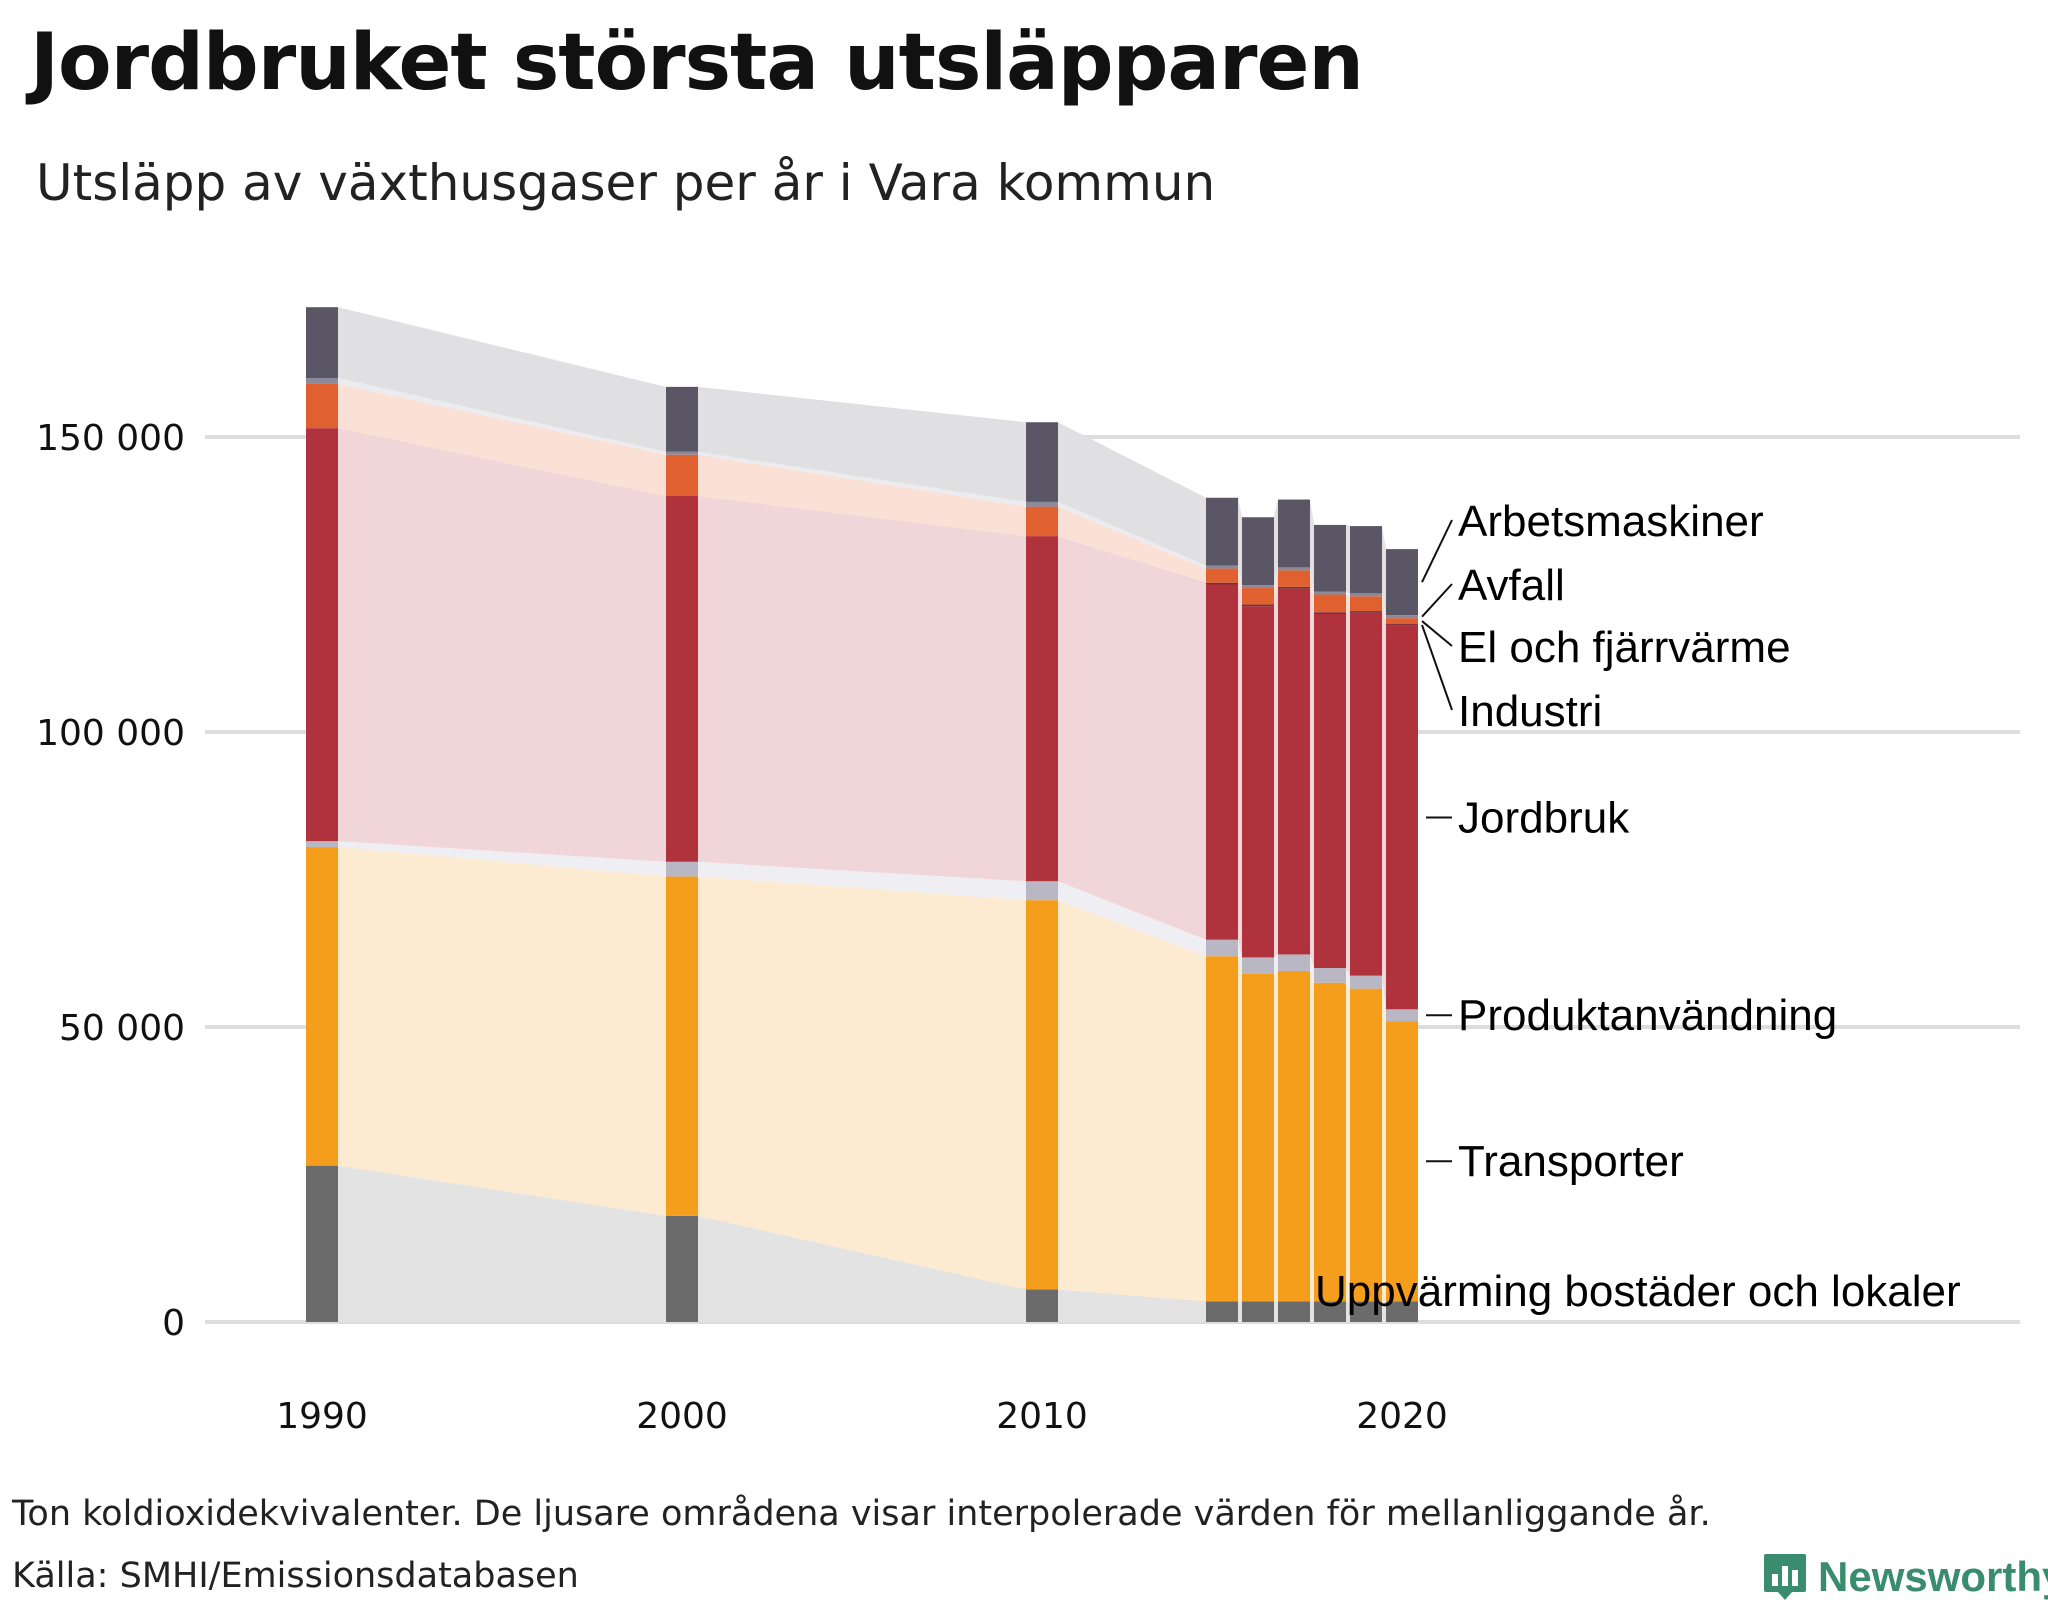 This screenshot has width=2048, height=1602. What do you see at coordinates (1402, 1416) in the screenshot?
I see `x-tick-label: 2020` at bounding box center [1402, 1416].